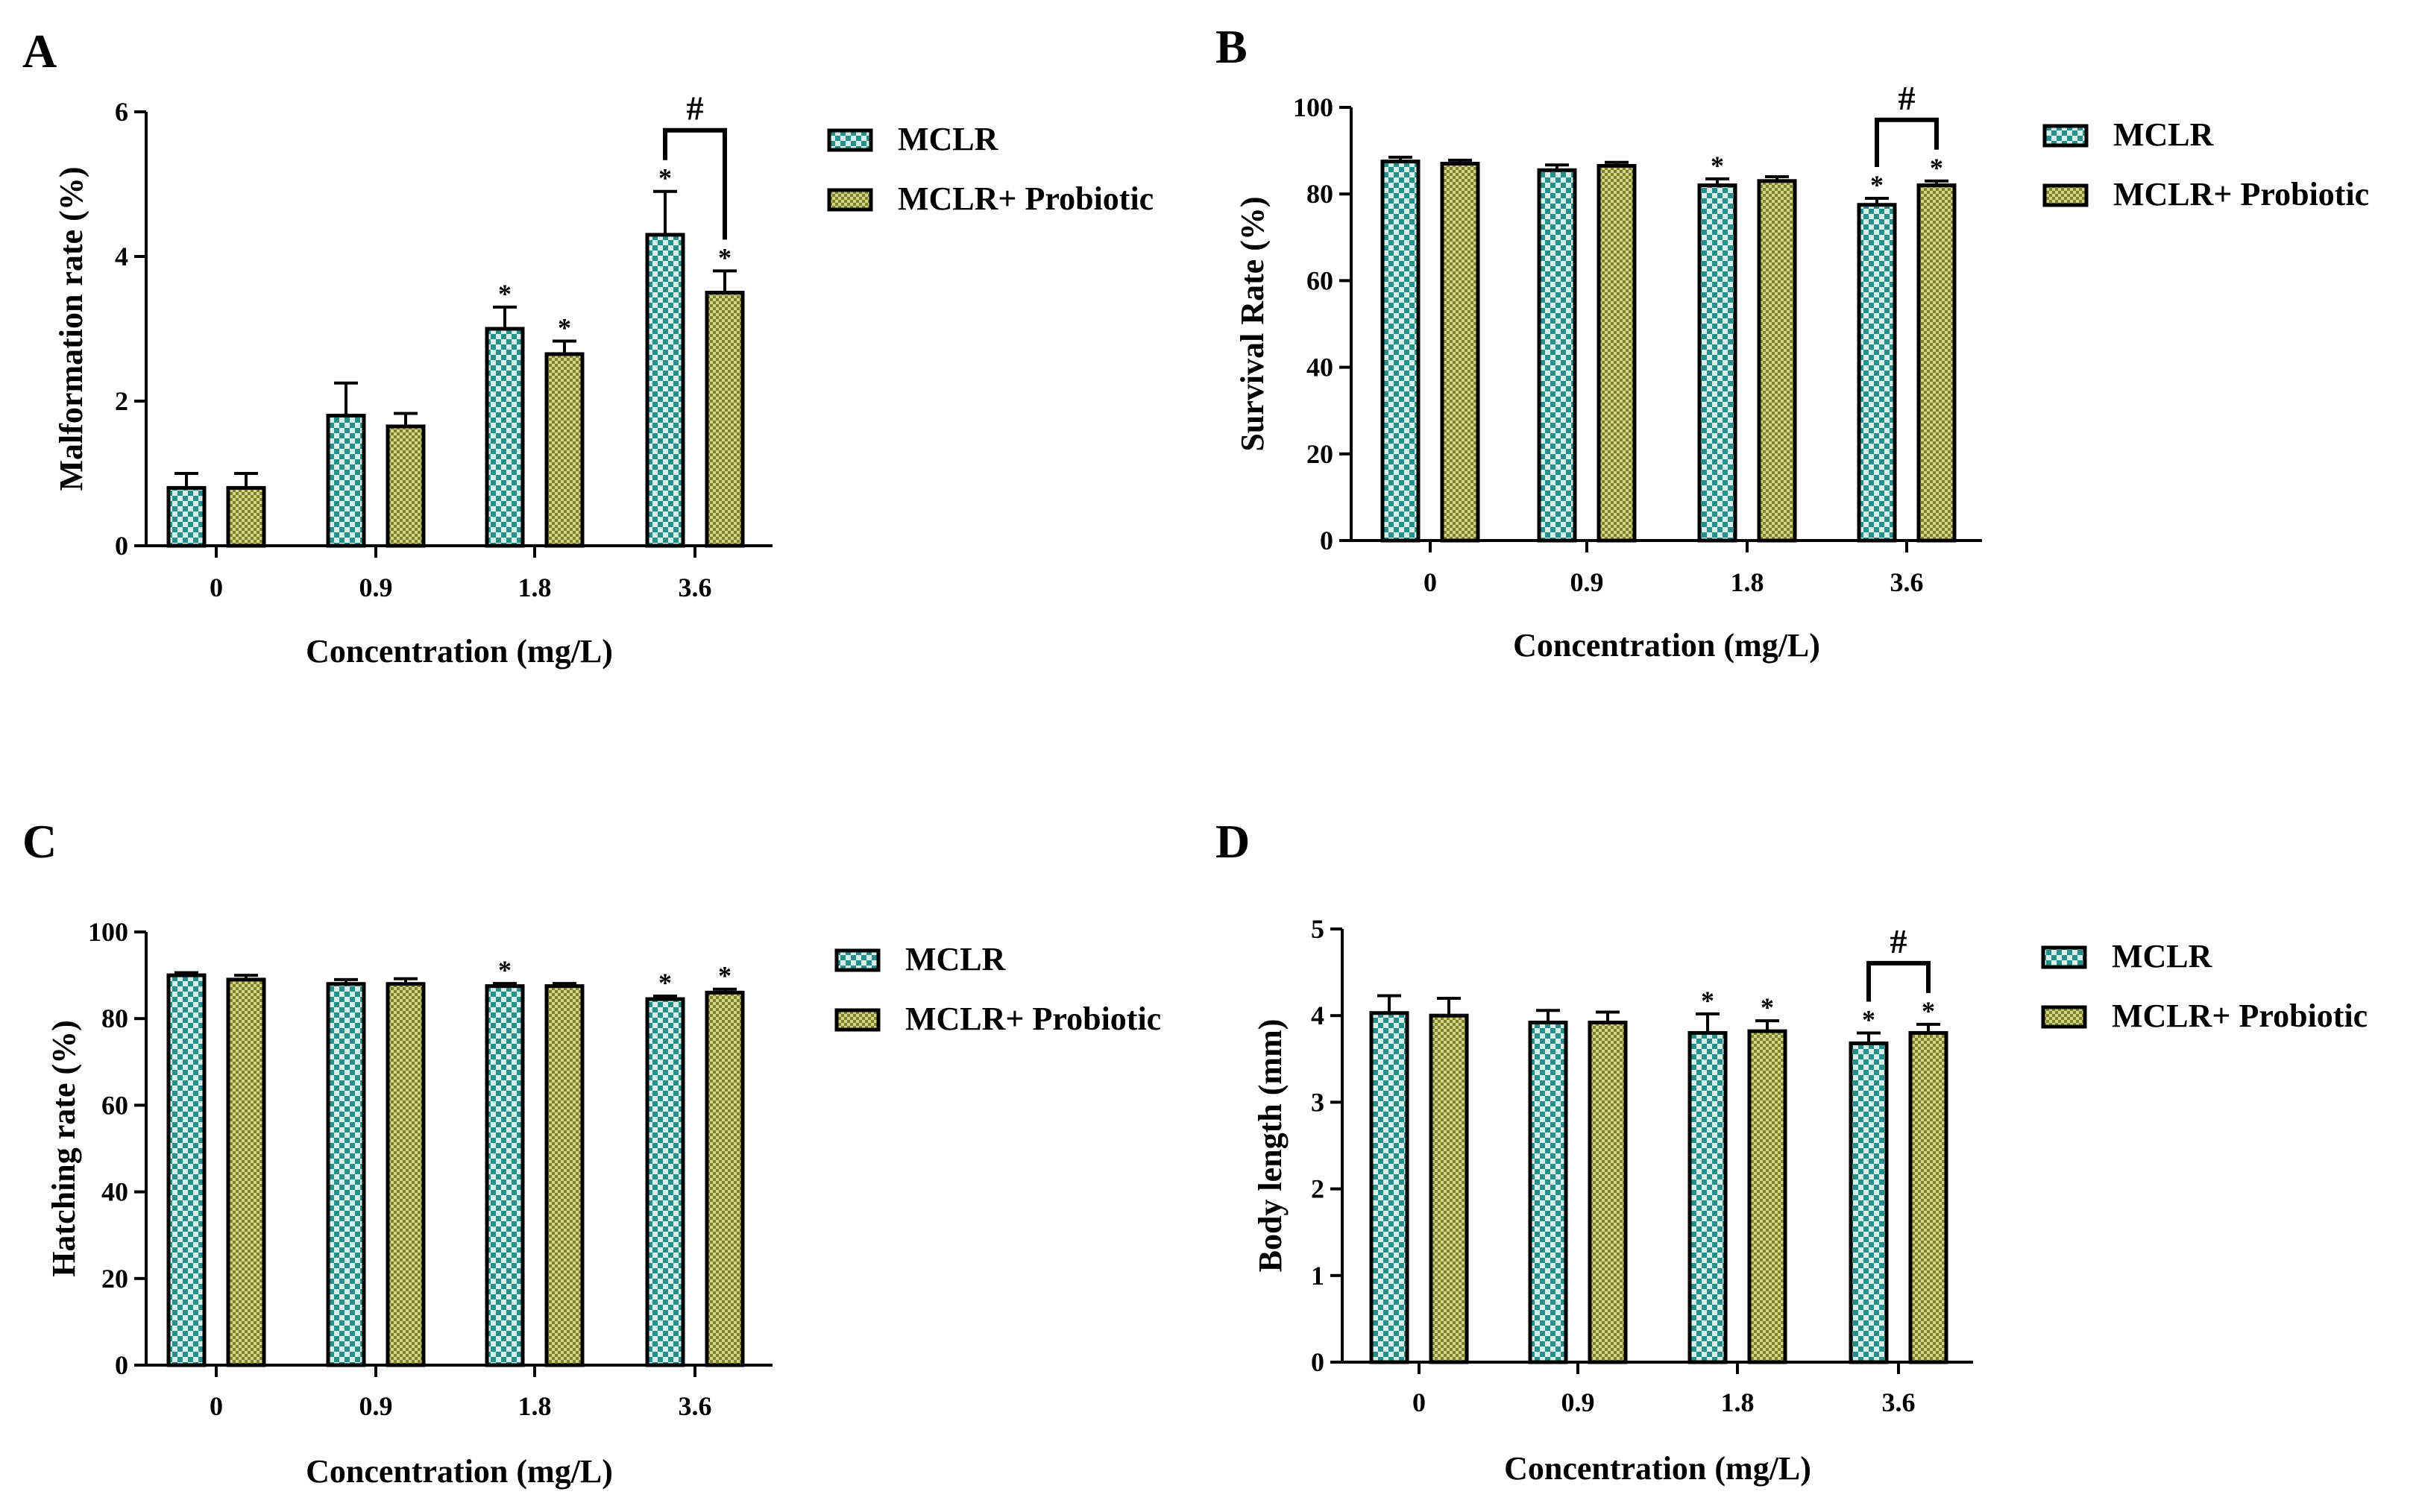 The height and width of the screenshot is (1512, 2416). What do you see at coordinates (121, 112) in the screenshot?
I see `y-tick-label: 6` at bounding box center [121, 112].